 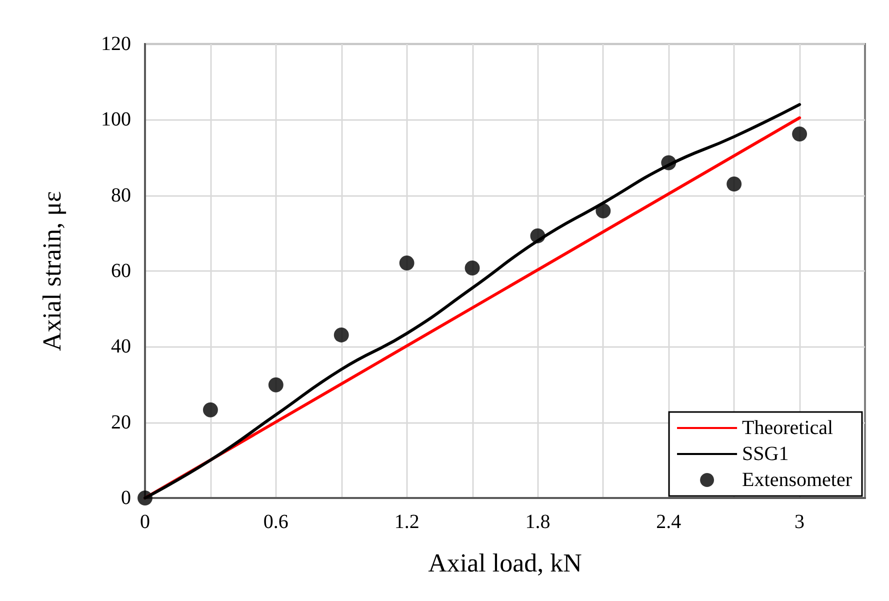 What do you see at coordinates (537, 522) in the screenshot?
I see `x-tick-label: 1.8` at bounding box center [537, 522].